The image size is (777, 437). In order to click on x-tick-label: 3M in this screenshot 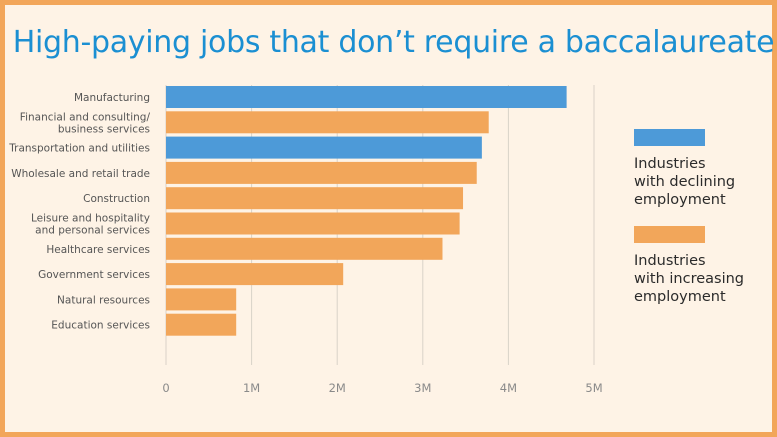, I will do `click(422, 388)`.